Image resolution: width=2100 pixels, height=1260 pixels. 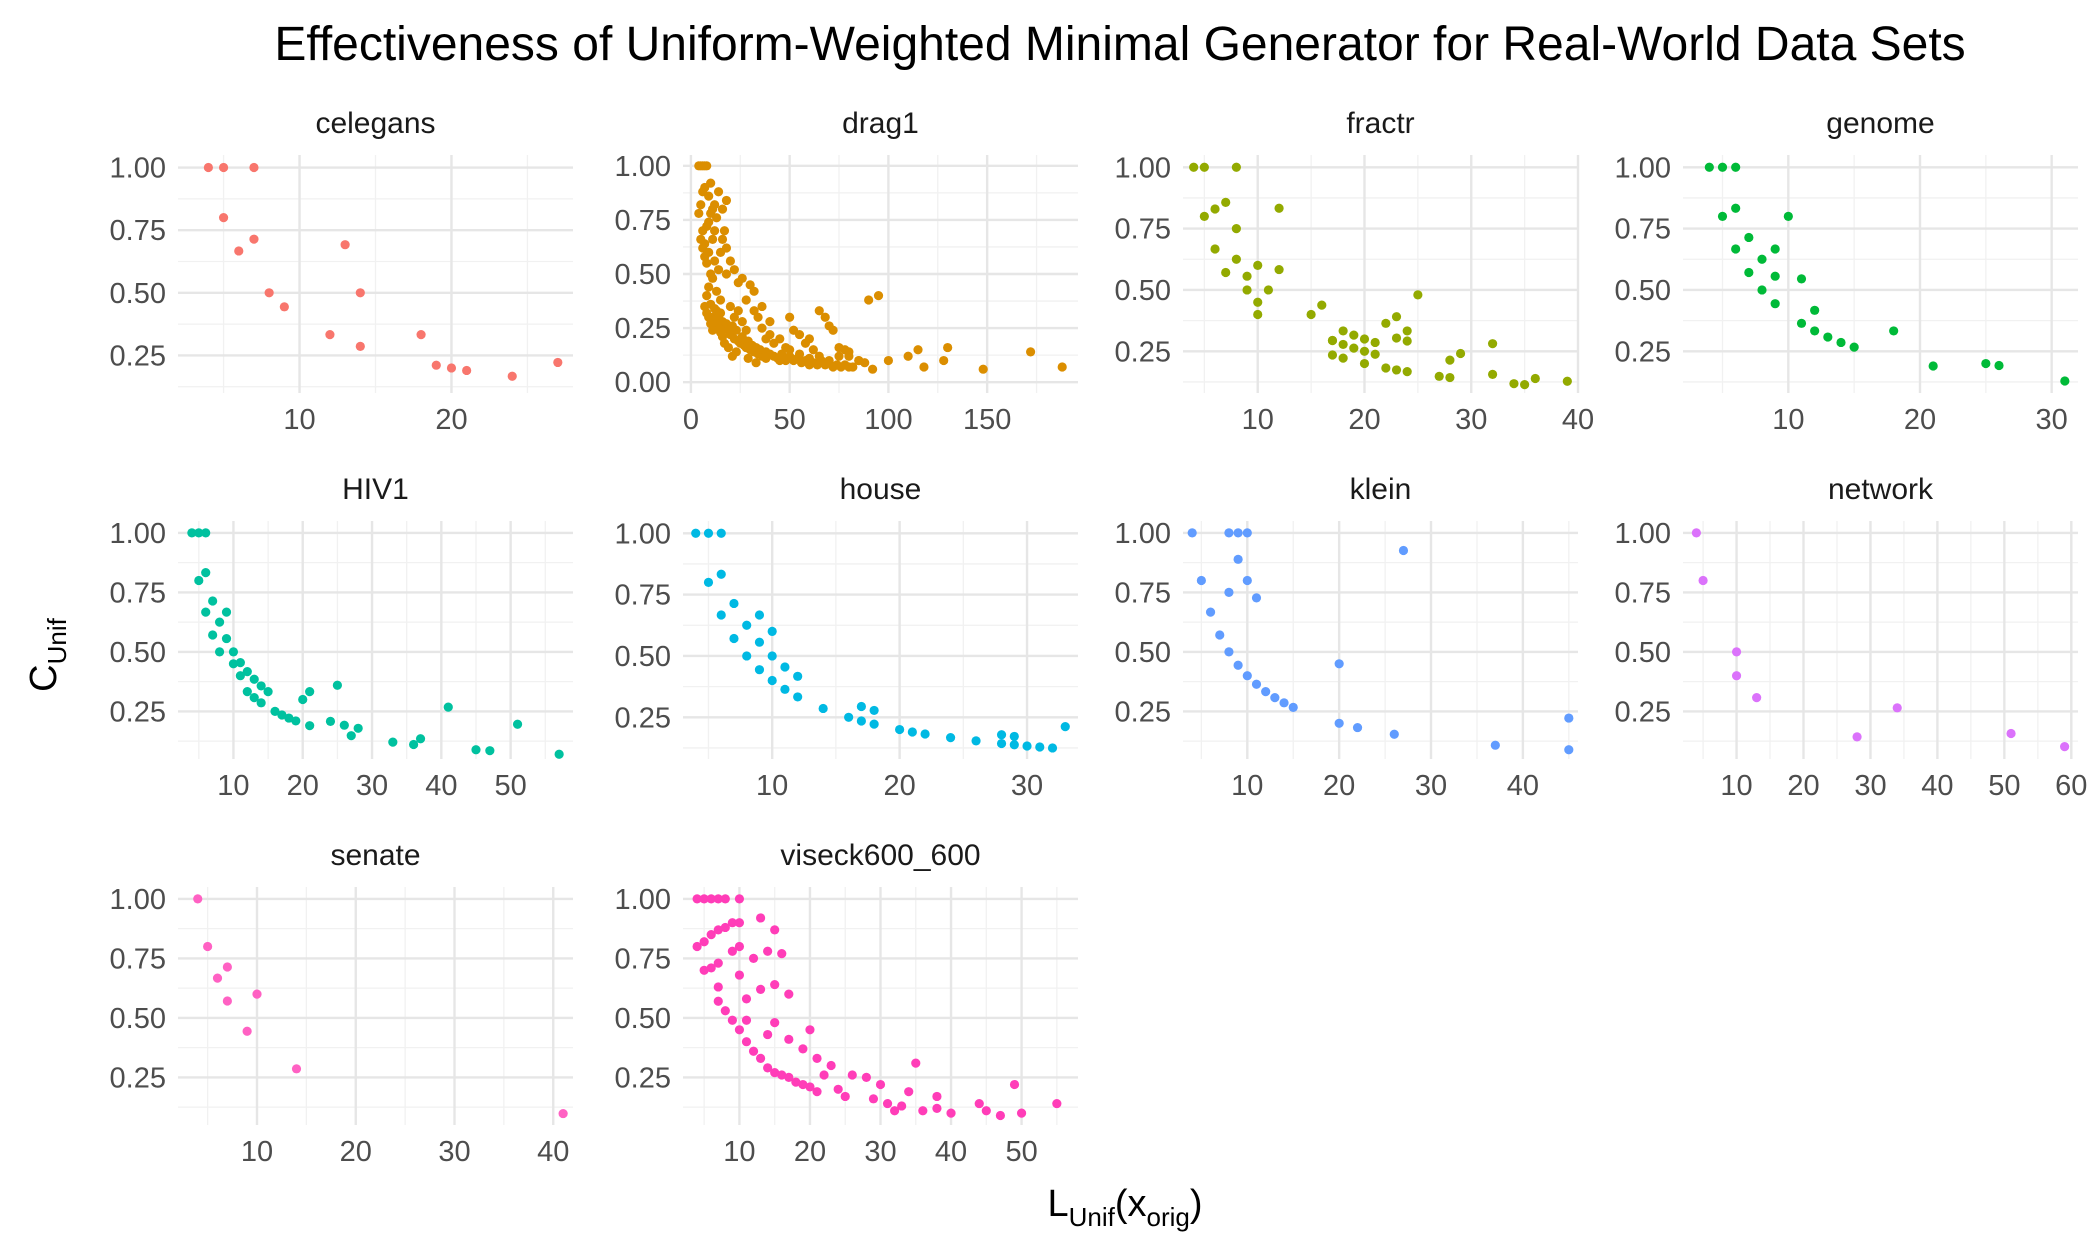 What do you see at coordinates (1381, 489) in the screenshot?
I see `facet-strip-label: klein` at bounding box center [1381, 489].